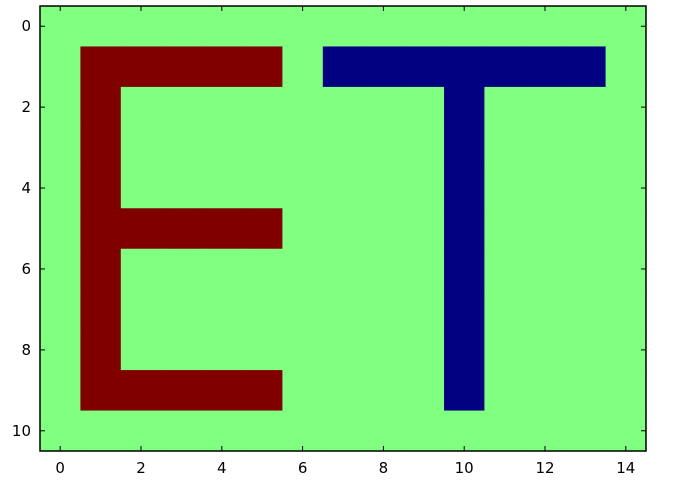  What do you see at coordinates (26, 188) in the screenshot?
I see `y-tick-label: 4` at bounding box center [26, 188].